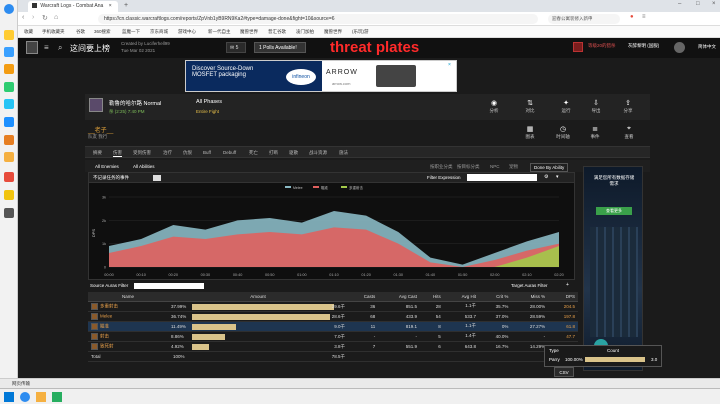 The image size is (720, 404). I want to click on tab-interrupts: 打断, so click(273, 152).